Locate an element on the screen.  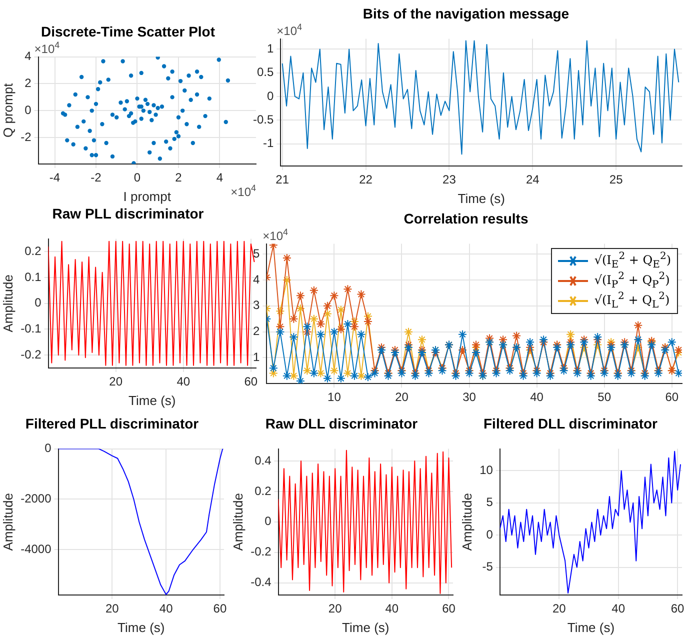
chart-title: Filtered DLL discriminator is located at coordinates (571, 423).